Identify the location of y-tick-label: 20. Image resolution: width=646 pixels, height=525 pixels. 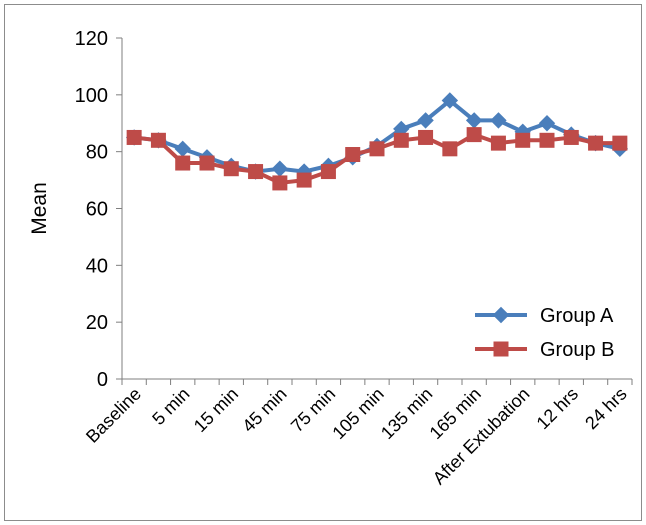
(97, 323).